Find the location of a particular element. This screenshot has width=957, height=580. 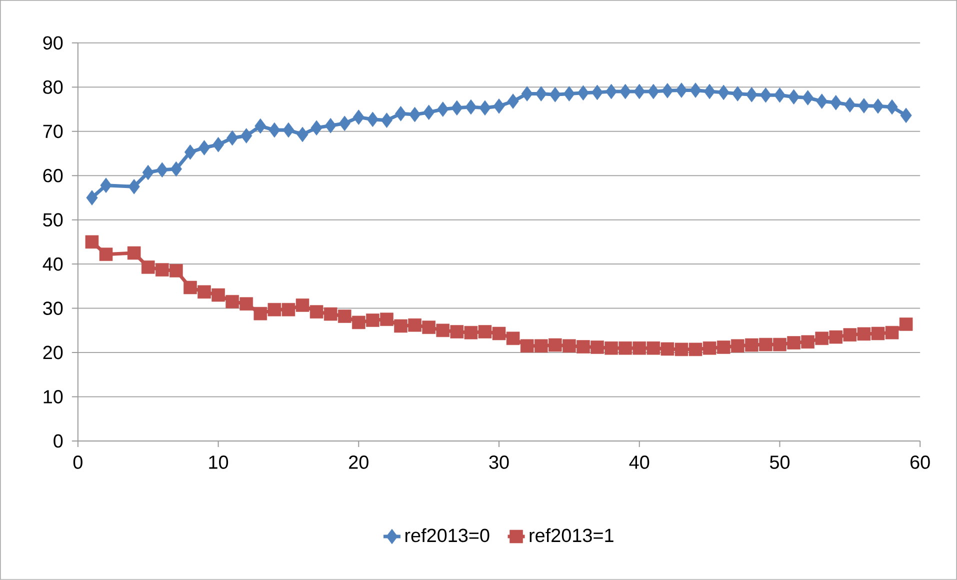

x-tick-label: 30 is located at coordinates (499, 462).